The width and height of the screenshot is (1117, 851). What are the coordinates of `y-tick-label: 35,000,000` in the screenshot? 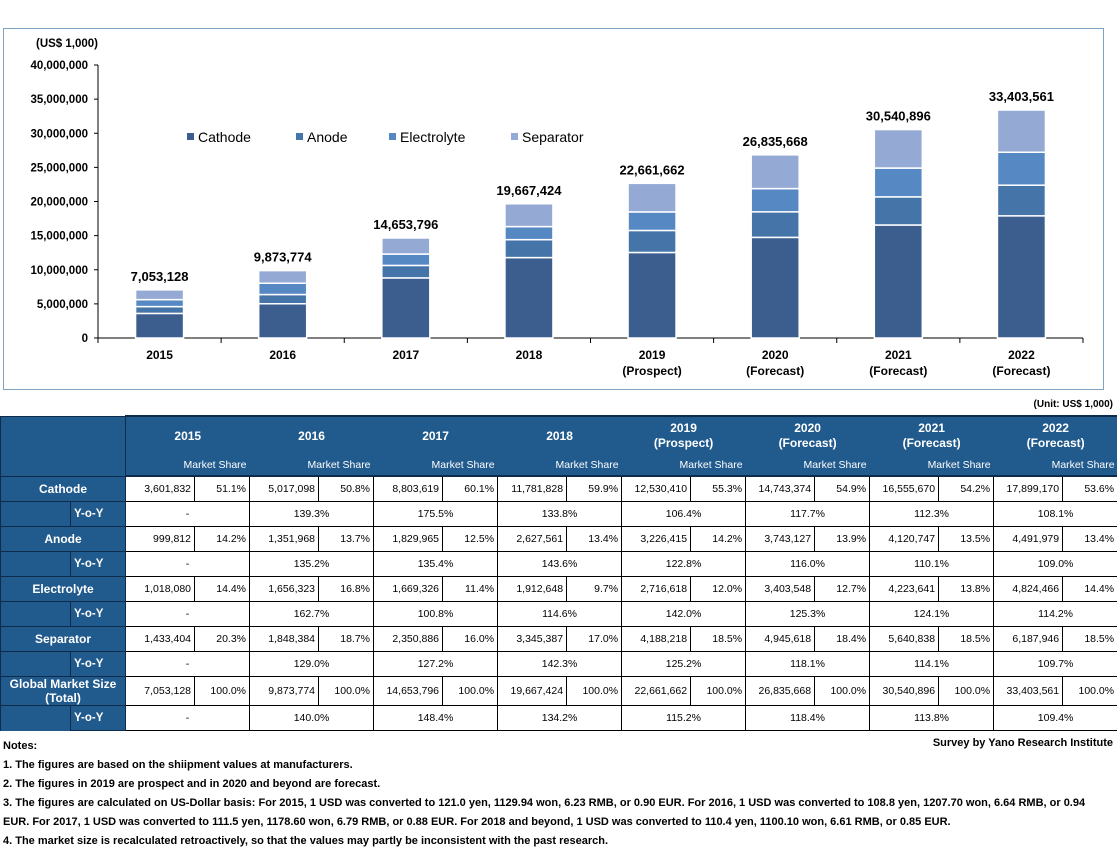 It's located at (59, 100).